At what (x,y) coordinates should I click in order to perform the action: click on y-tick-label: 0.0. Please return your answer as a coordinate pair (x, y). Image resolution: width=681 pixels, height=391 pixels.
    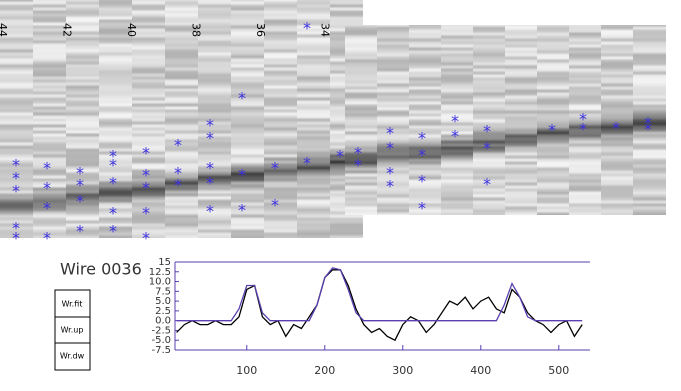
    Looking at the image, I should click on (163, 321).